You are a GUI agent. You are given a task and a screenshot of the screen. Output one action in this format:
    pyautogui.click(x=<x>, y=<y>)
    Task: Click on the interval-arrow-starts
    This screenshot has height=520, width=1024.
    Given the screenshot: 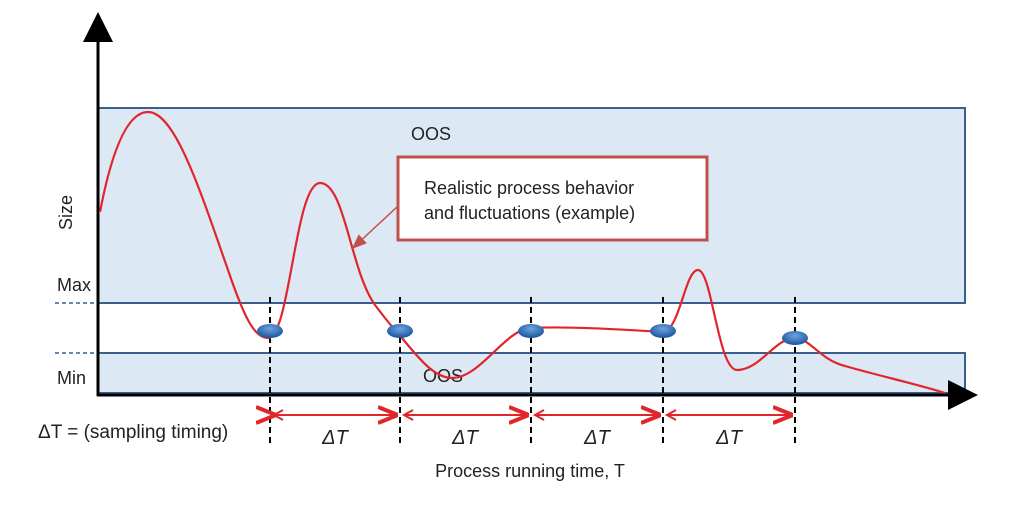 What is the action you would take?
    pyautogui.click(x=474, y=415)
    